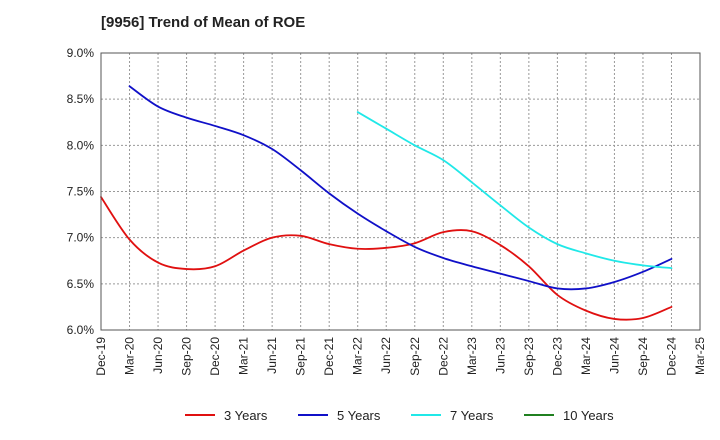  What do you see at coordinates (81, 145) in the screenshot?
I see `y-tick-label: 8.0%` at bounding box center [81, 145].